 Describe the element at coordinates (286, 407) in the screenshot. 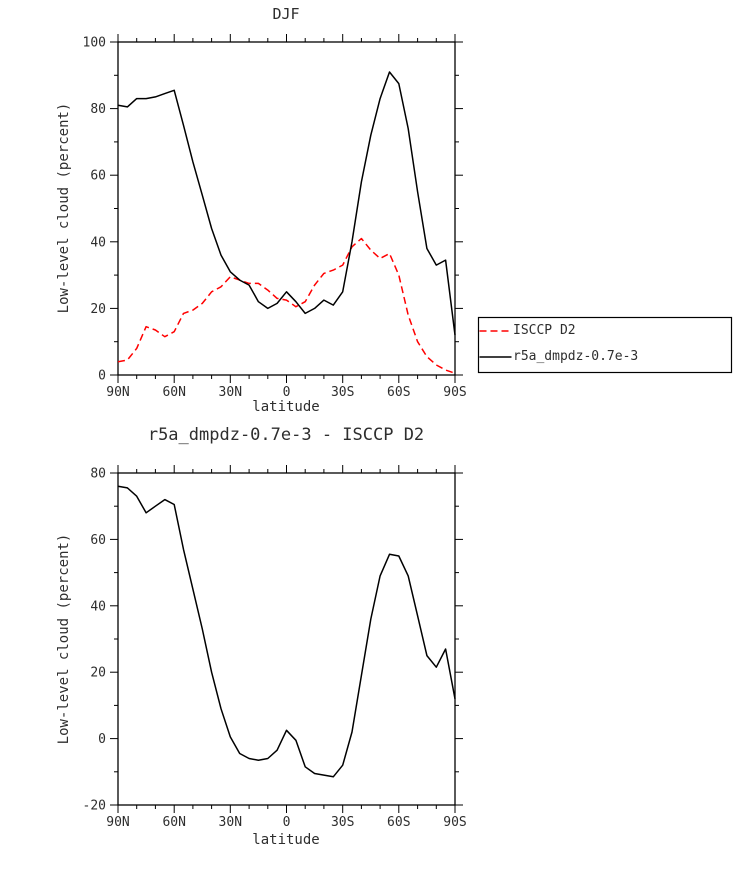

I see `top-chart-xlabel: latitude` at that location.